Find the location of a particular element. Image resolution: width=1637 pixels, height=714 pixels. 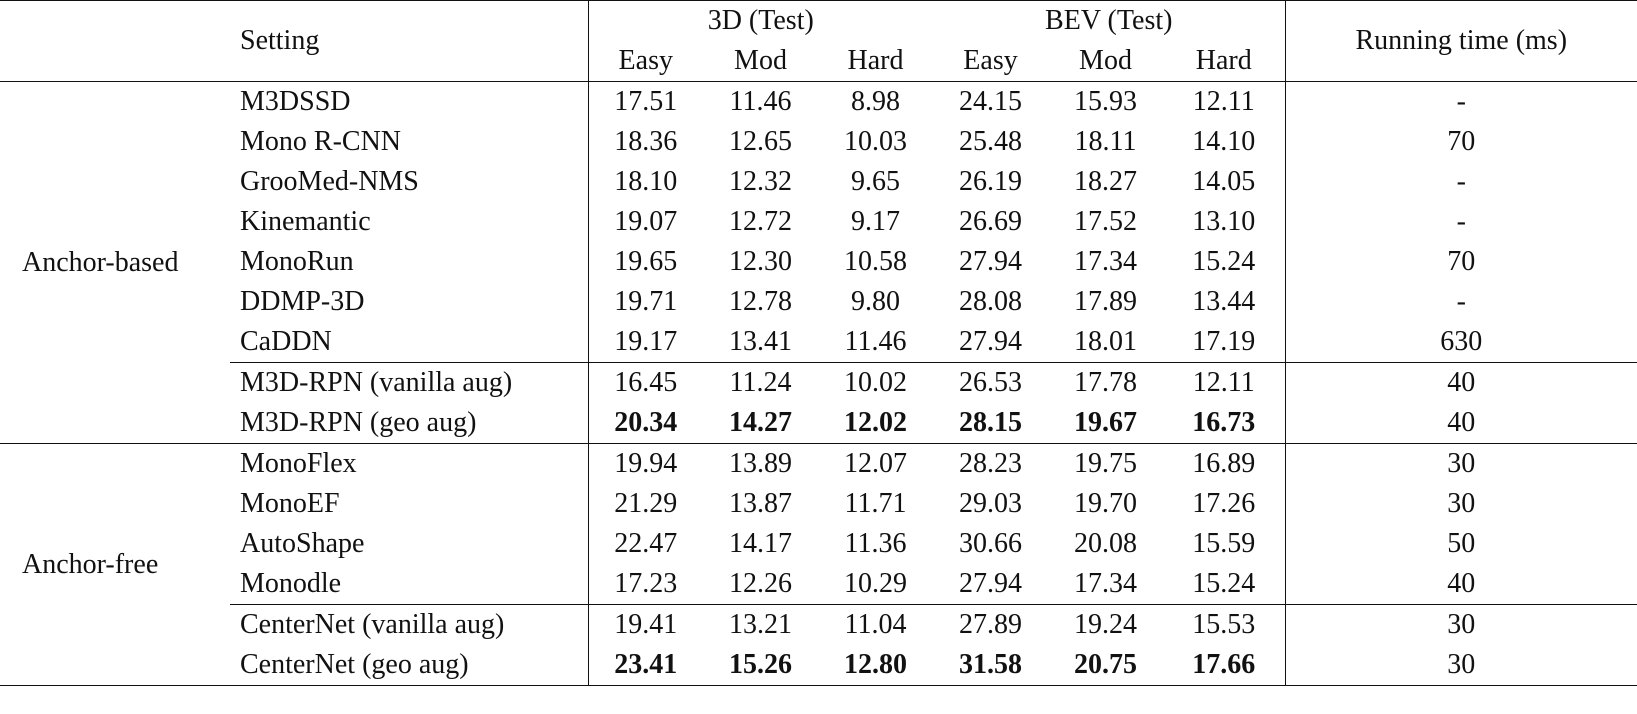

metric-cell: 28.08 is located at coordinates (990, 301).